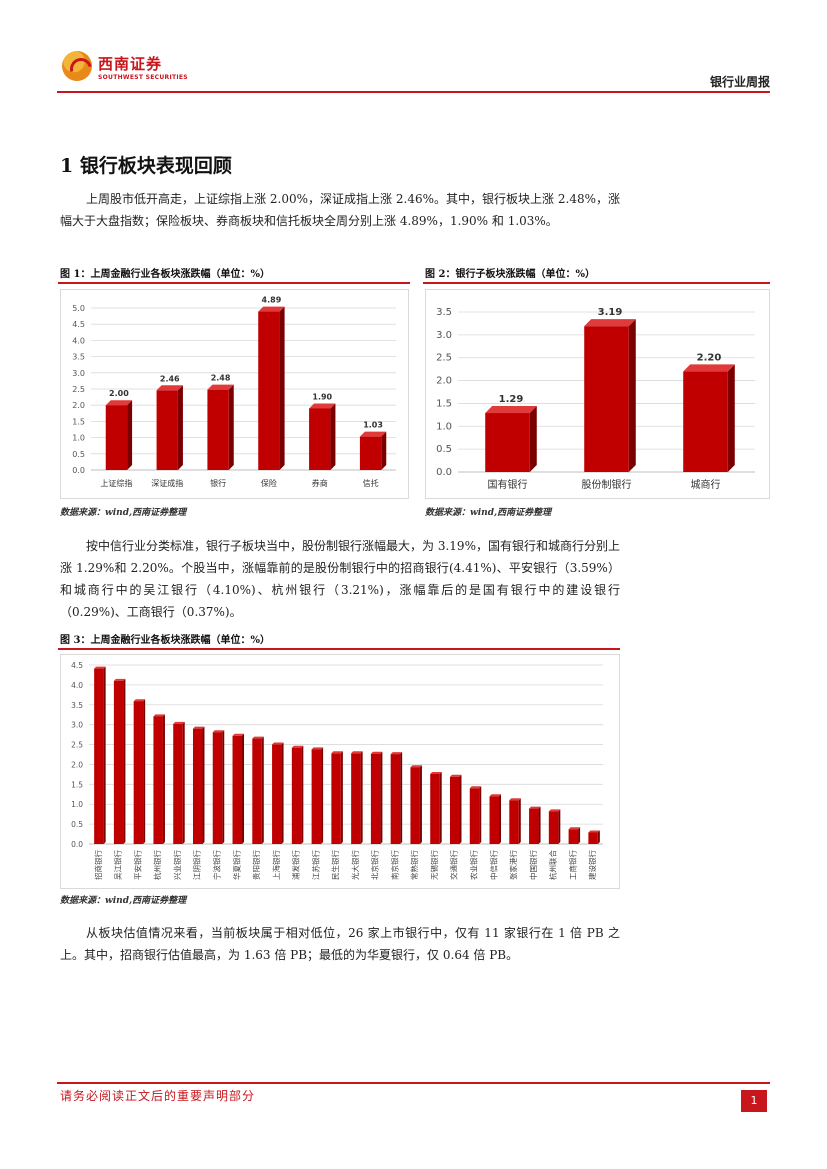 This screenshot has width=827, height=1169. I want to click on figure1-source: 数据来源：wind,西南证券整理, so click(123, 513).